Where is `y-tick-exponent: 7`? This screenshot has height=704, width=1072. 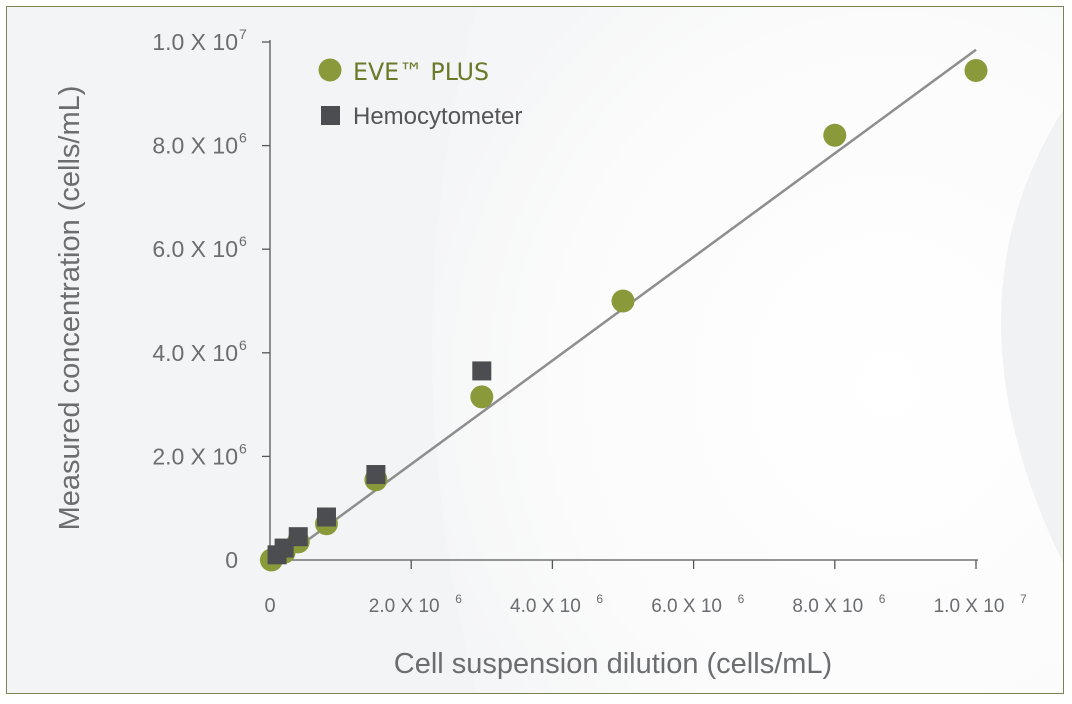
y-tick-exponent: 7 is located at coordinates (243, 34).